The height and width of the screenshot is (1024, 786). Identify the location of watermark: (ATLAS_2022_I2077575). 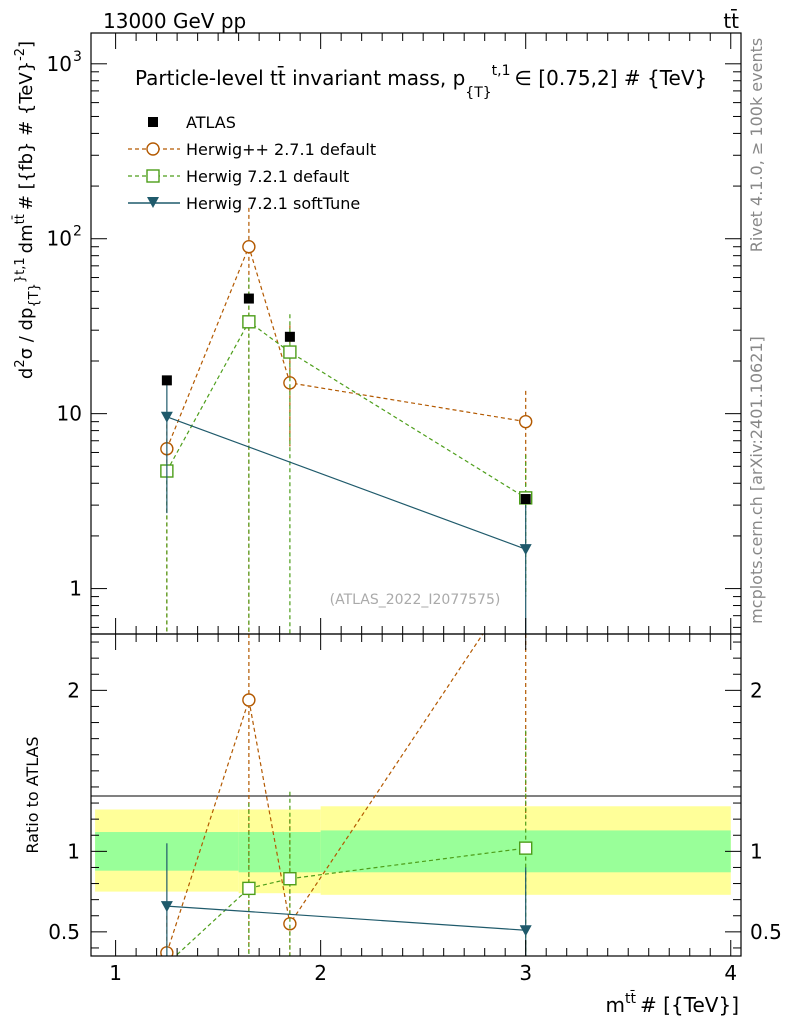
(415, 600).